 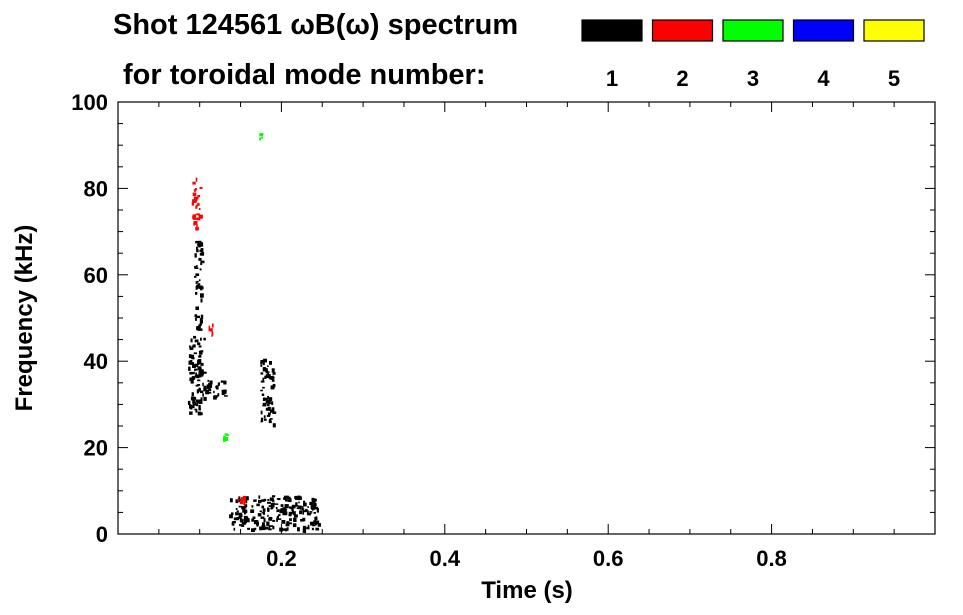 What do you see at coordinates (96, 275) in the screenshot?
I see `y-tick-label: 60` at bounding box center [96, 275].